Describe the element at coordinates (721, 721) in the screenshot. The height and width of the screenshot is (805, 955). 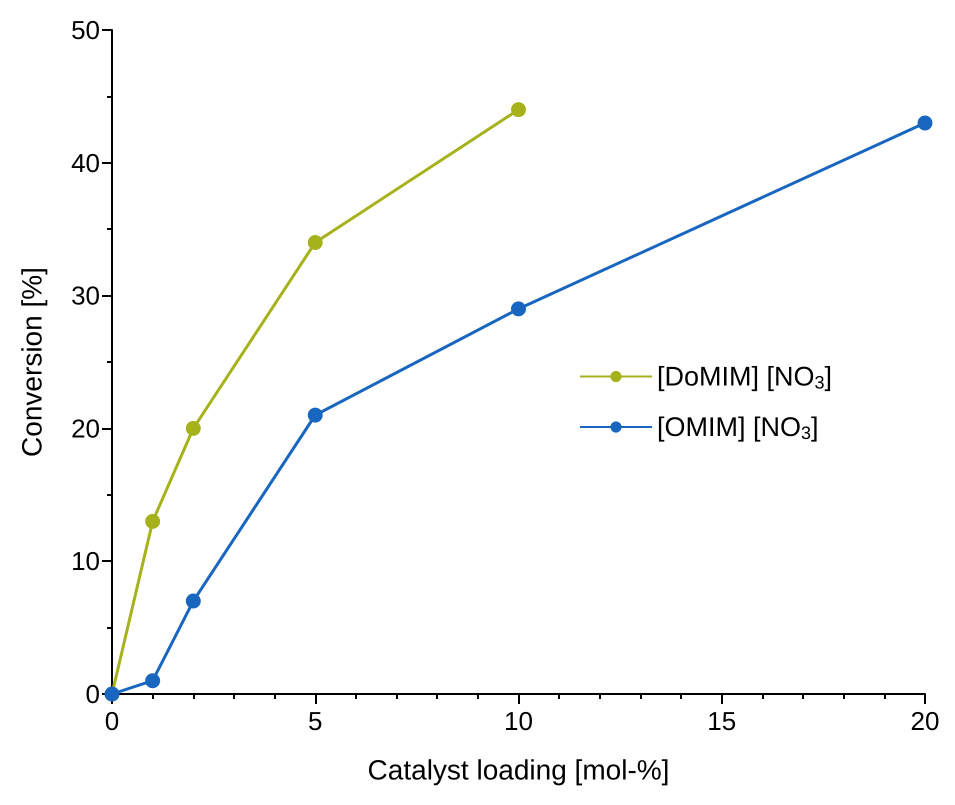
I see `x-tick-label: 15` at that location.